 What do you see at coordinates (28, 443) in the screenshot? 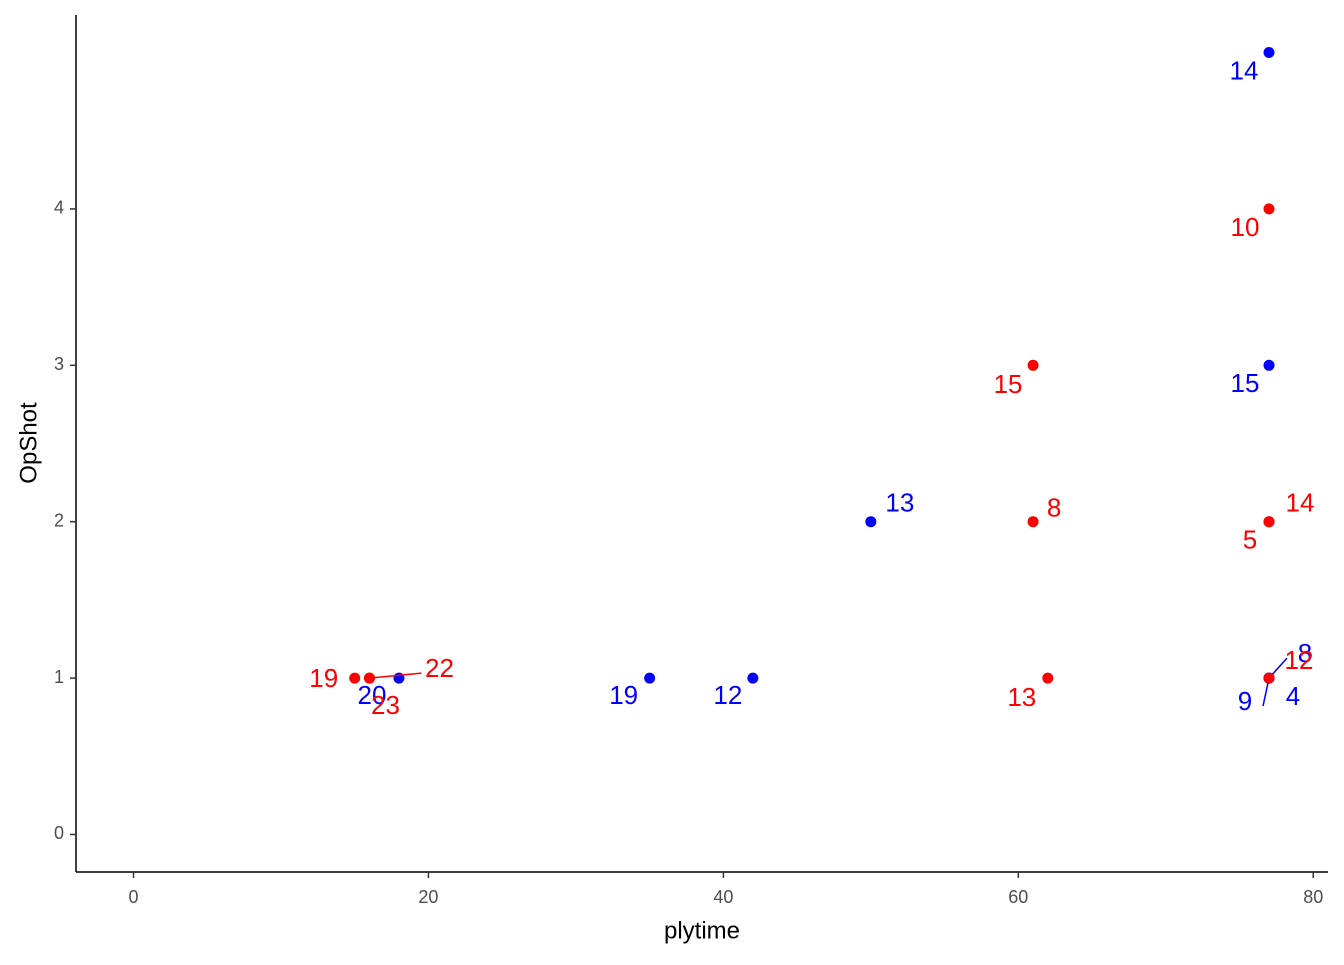
I see `y-axis-title: OpShot` at bounding box center [28, 443].